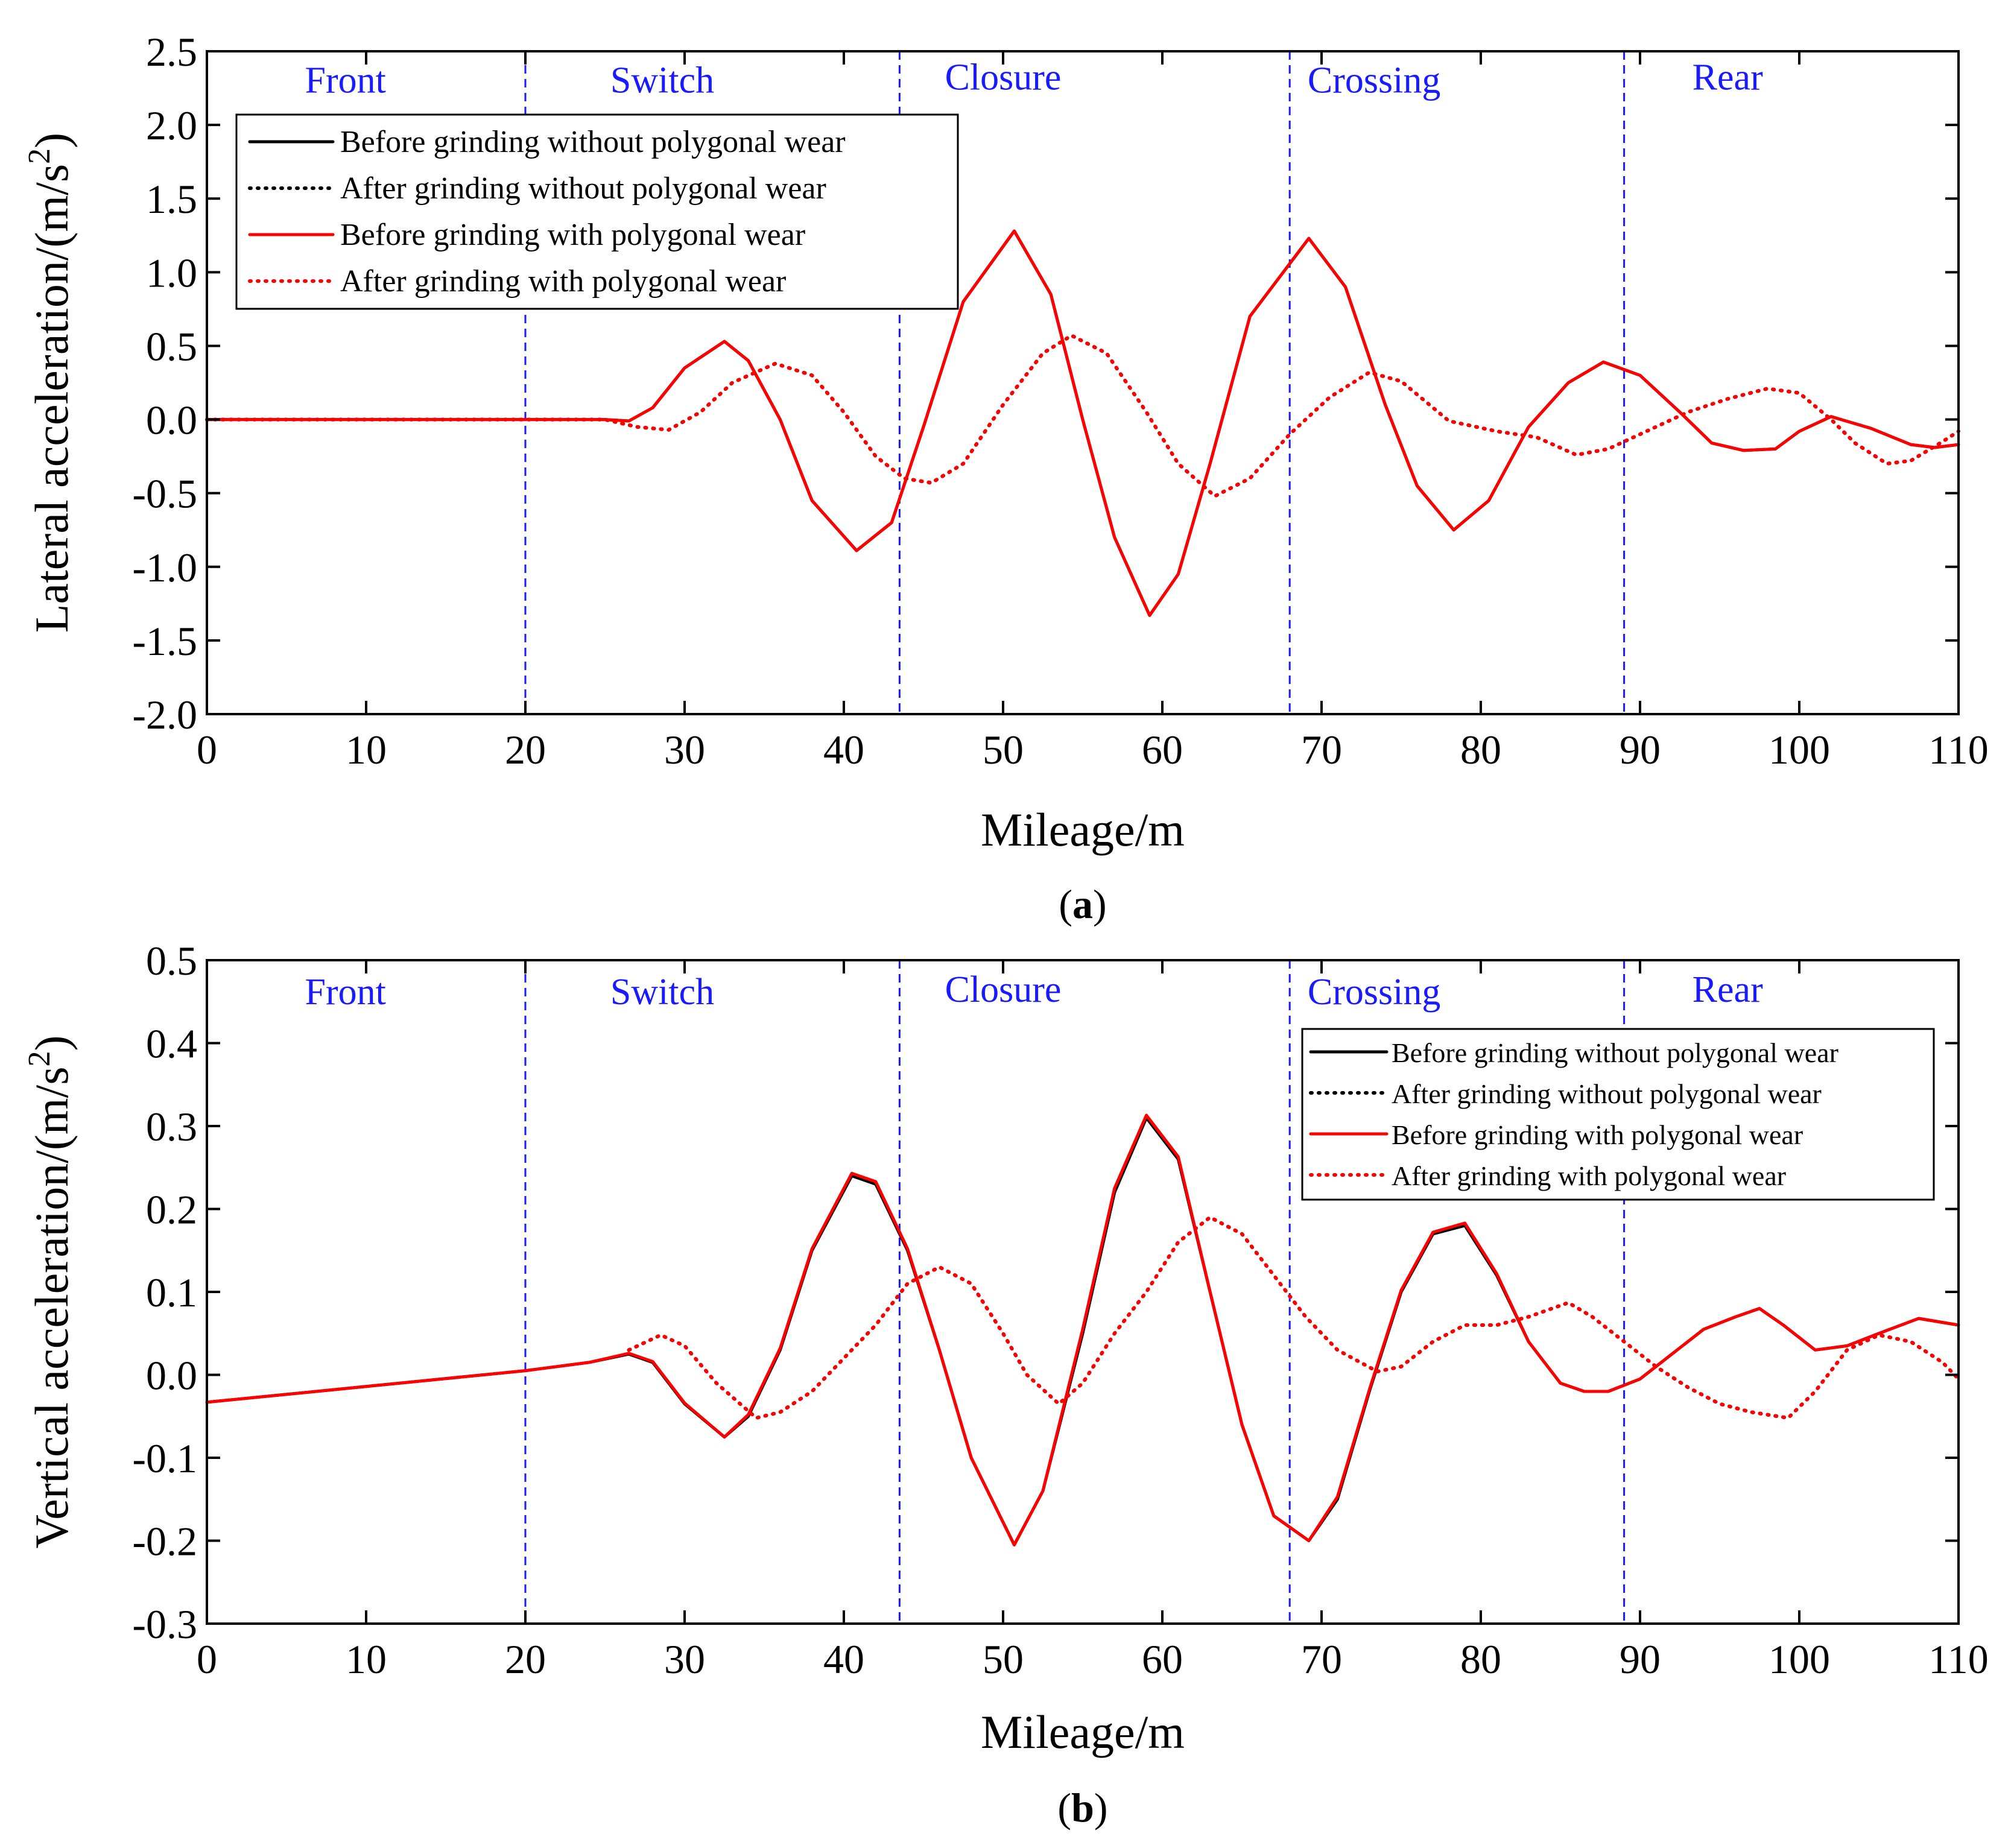 This screenshot has height=1848, width=2014. I want to click on y-axis-title-main: Vertical acceleration/(m/s, so click(51, 1307).